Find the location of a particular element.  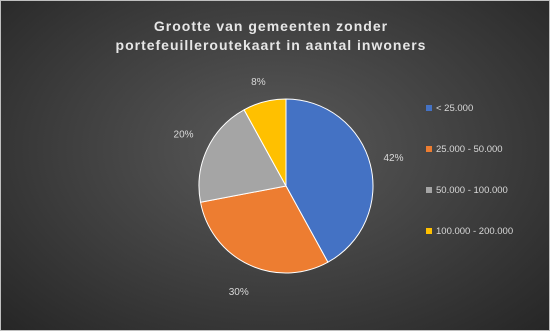

slice-label-2: 20% is located at coordinates (184, 134).